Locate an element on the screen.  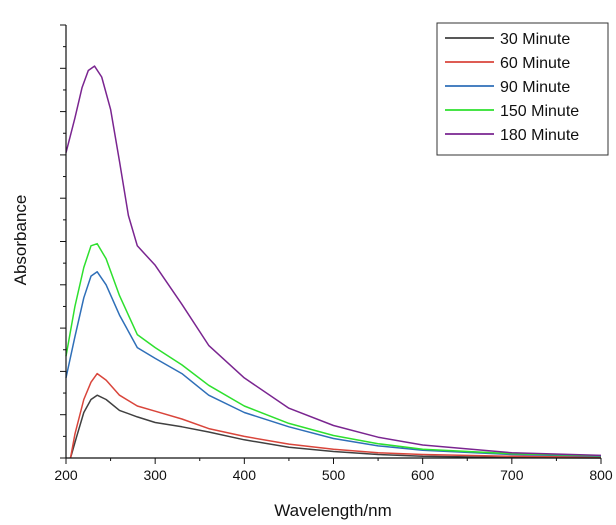
x-tick-label: 300 is located at coordinates (155, 475).